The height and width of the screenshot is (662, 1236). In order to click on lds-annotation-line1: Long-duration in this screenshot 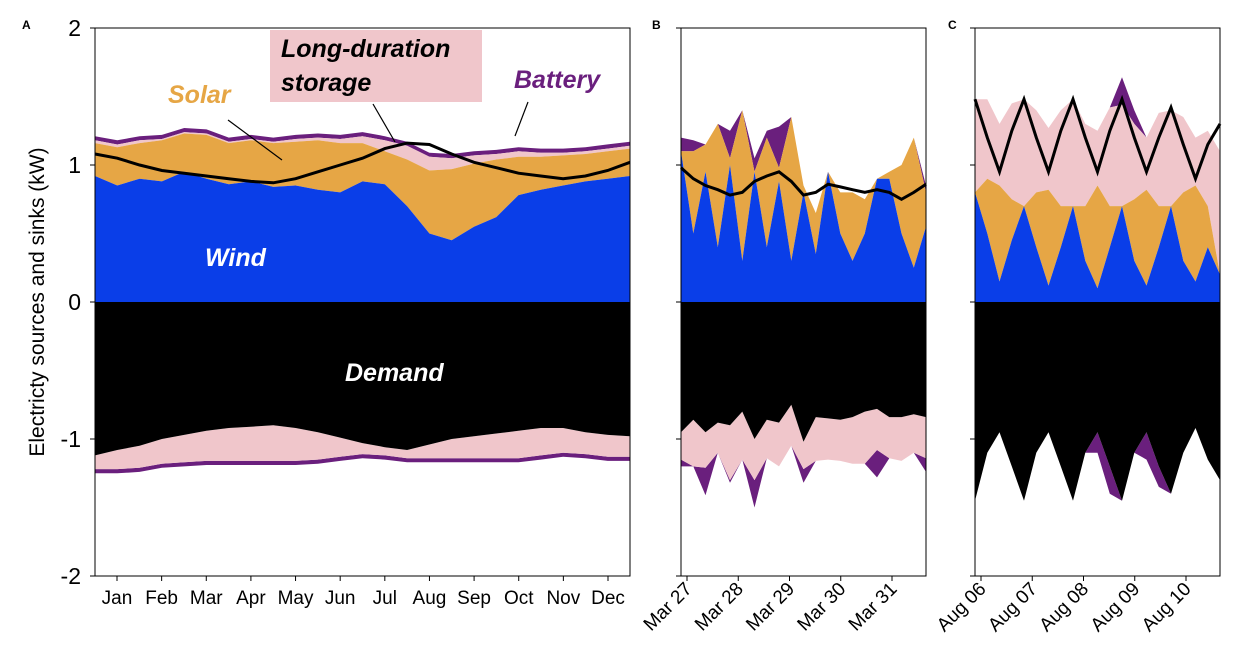, I will do `click(365, 49)`.